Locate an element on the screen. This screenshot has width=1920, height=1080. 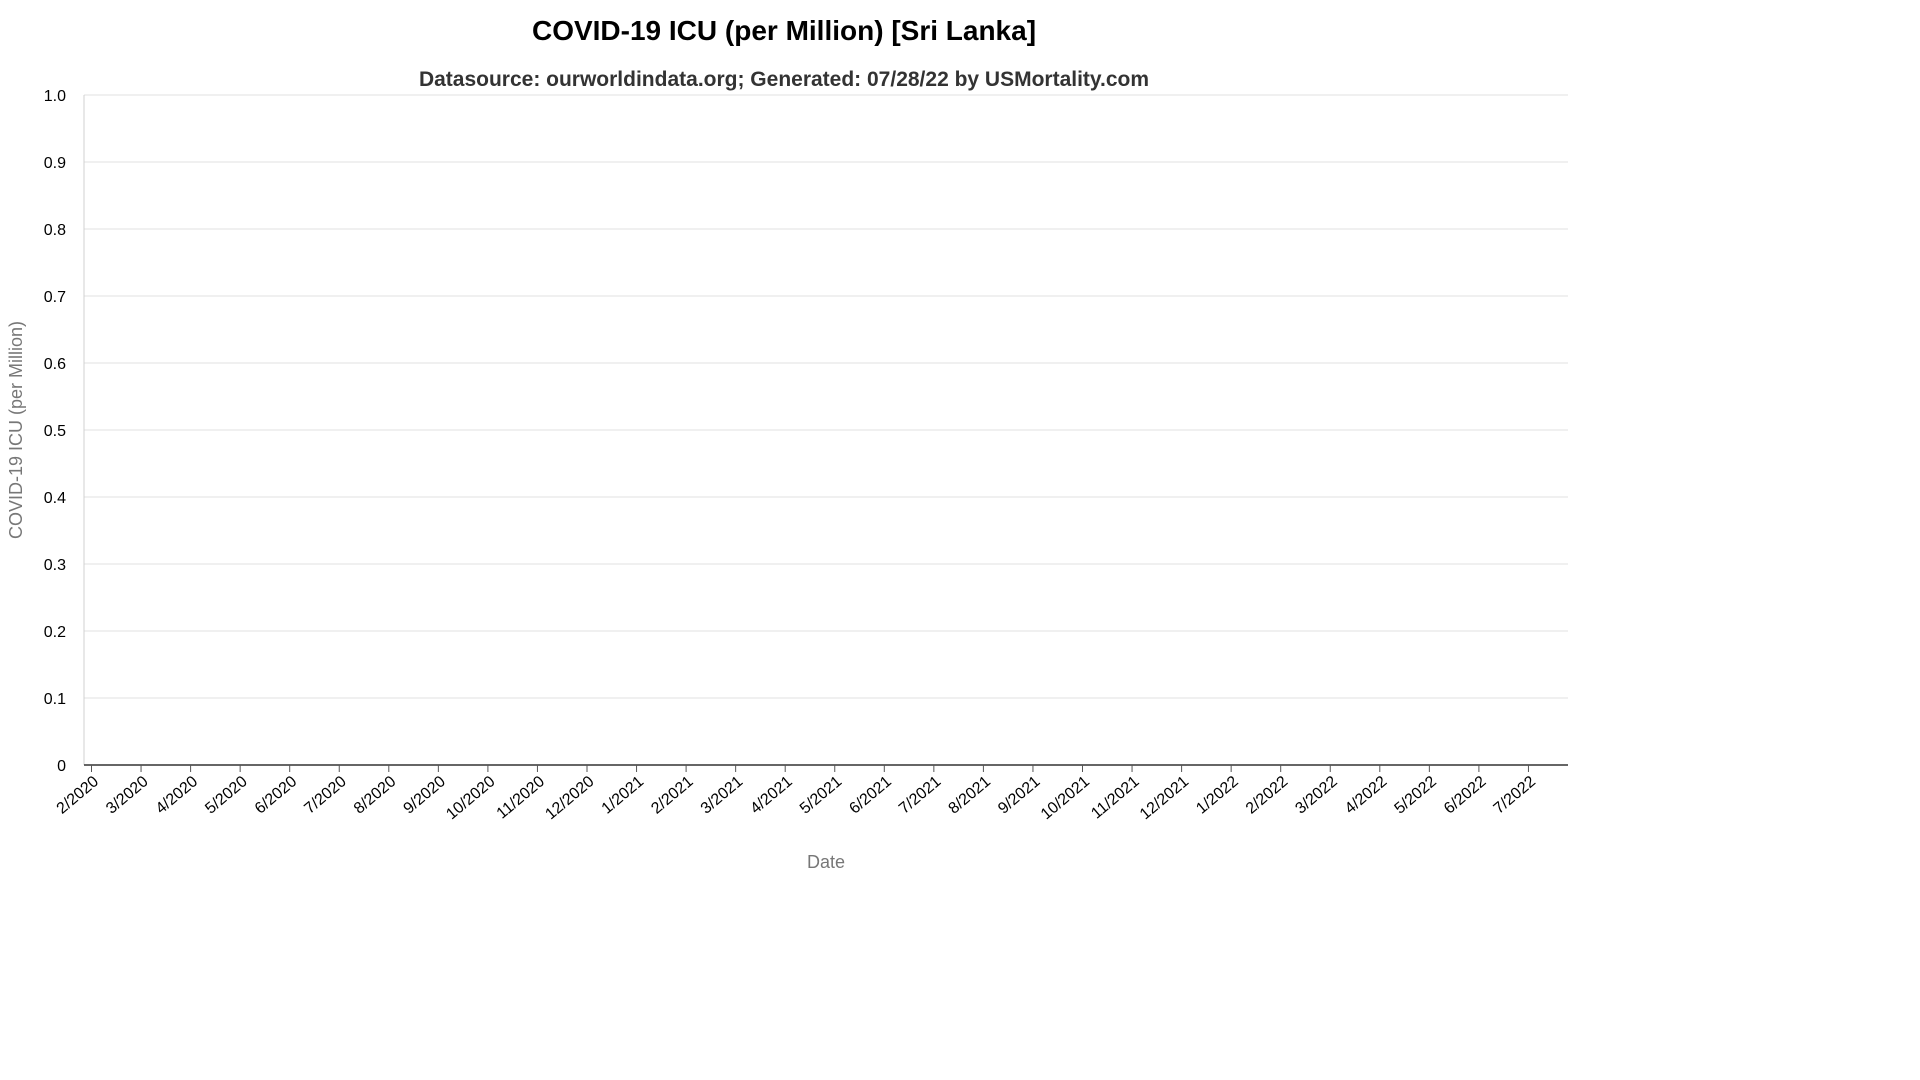
y-tick-label: 0.7 is located at coordinates (55, 297).